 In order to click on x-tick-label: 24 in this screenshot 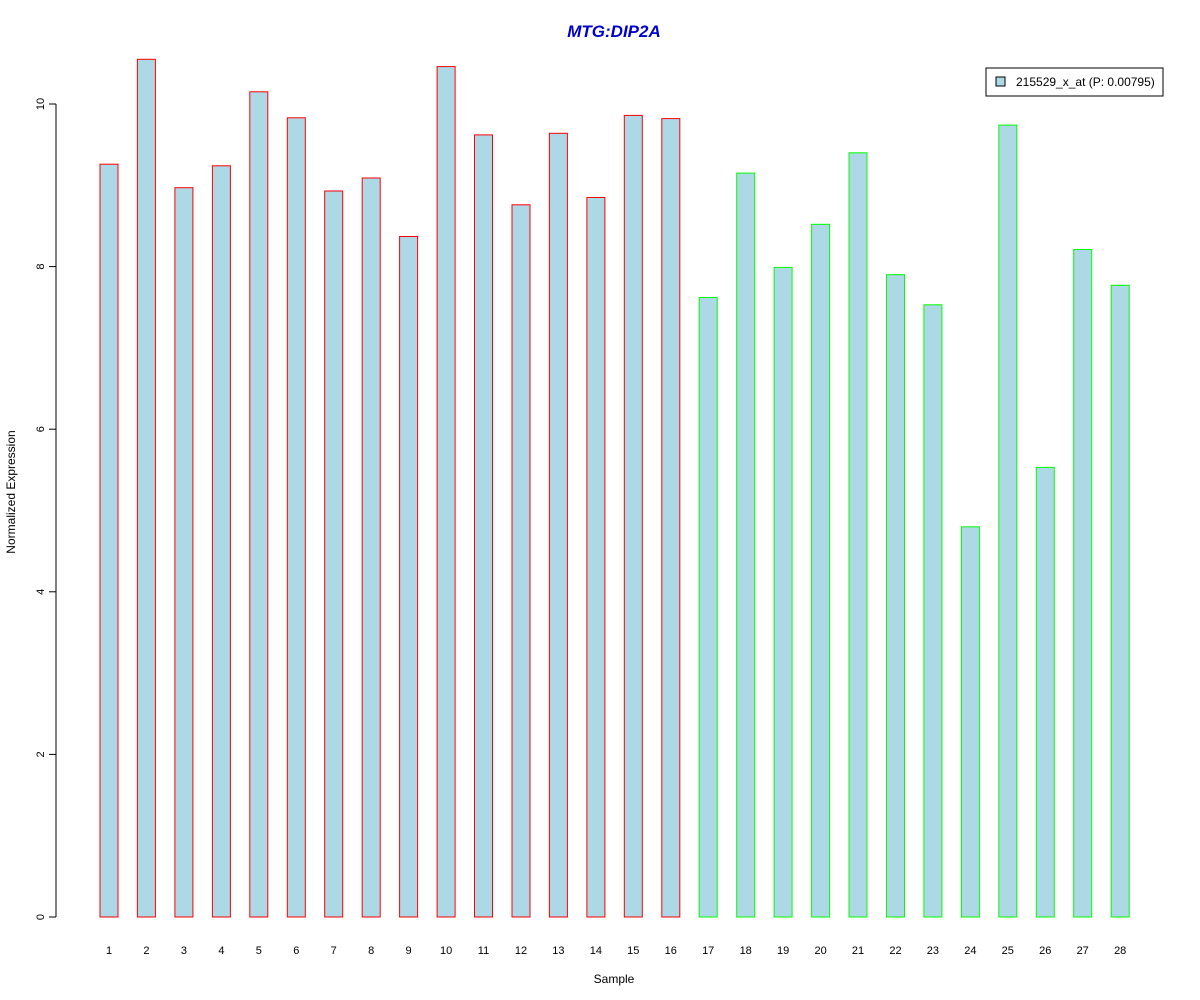, I will do `click(970, 951)`.